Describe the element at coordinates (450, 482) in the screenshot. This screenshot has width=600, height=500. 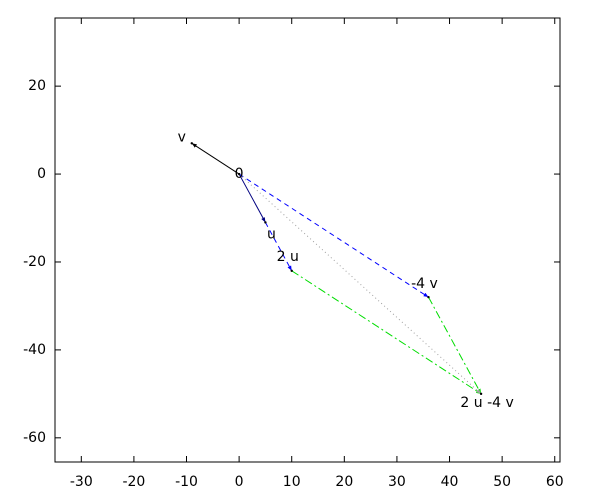
I see `x-tick-label: 40` at that location.